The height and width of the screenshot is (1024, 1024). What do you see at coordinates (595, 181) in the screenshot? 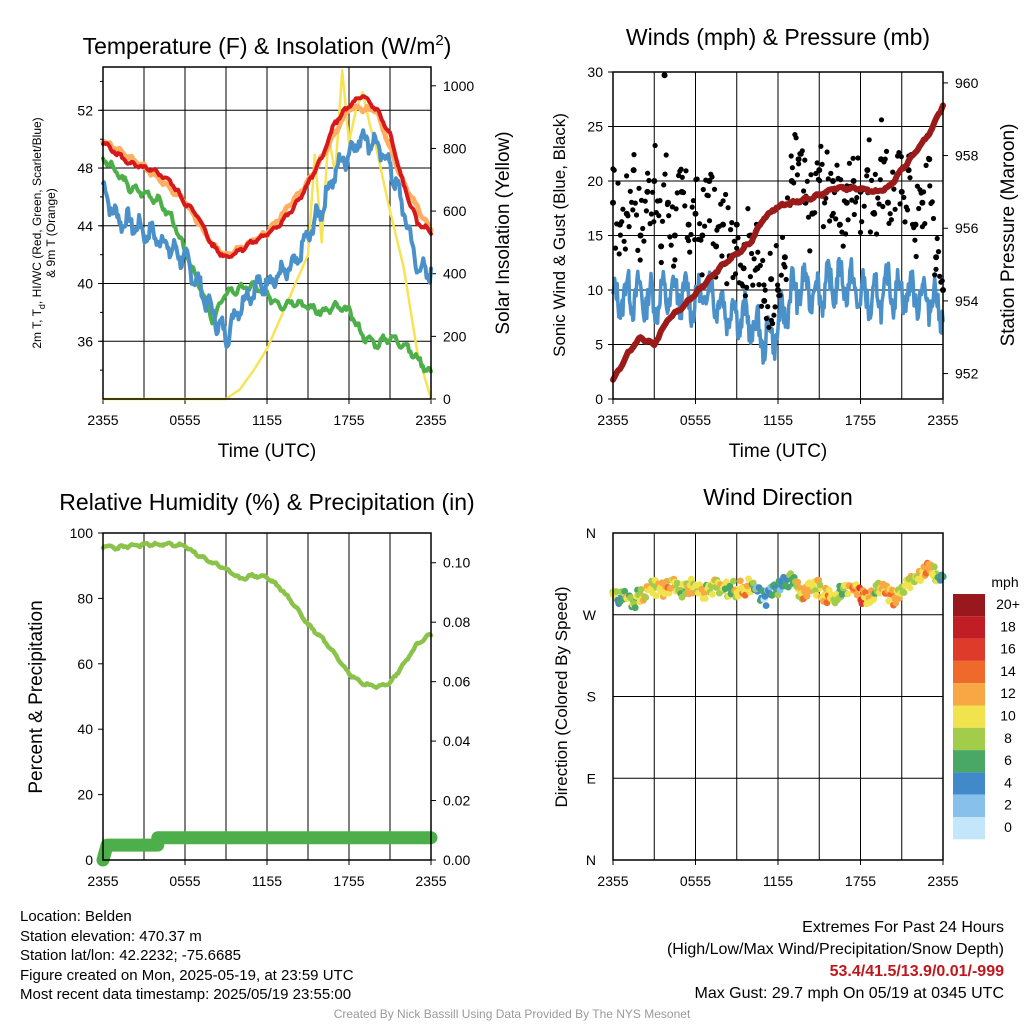
I see `y-tick-label: 20` at bounding box center [595, 181].